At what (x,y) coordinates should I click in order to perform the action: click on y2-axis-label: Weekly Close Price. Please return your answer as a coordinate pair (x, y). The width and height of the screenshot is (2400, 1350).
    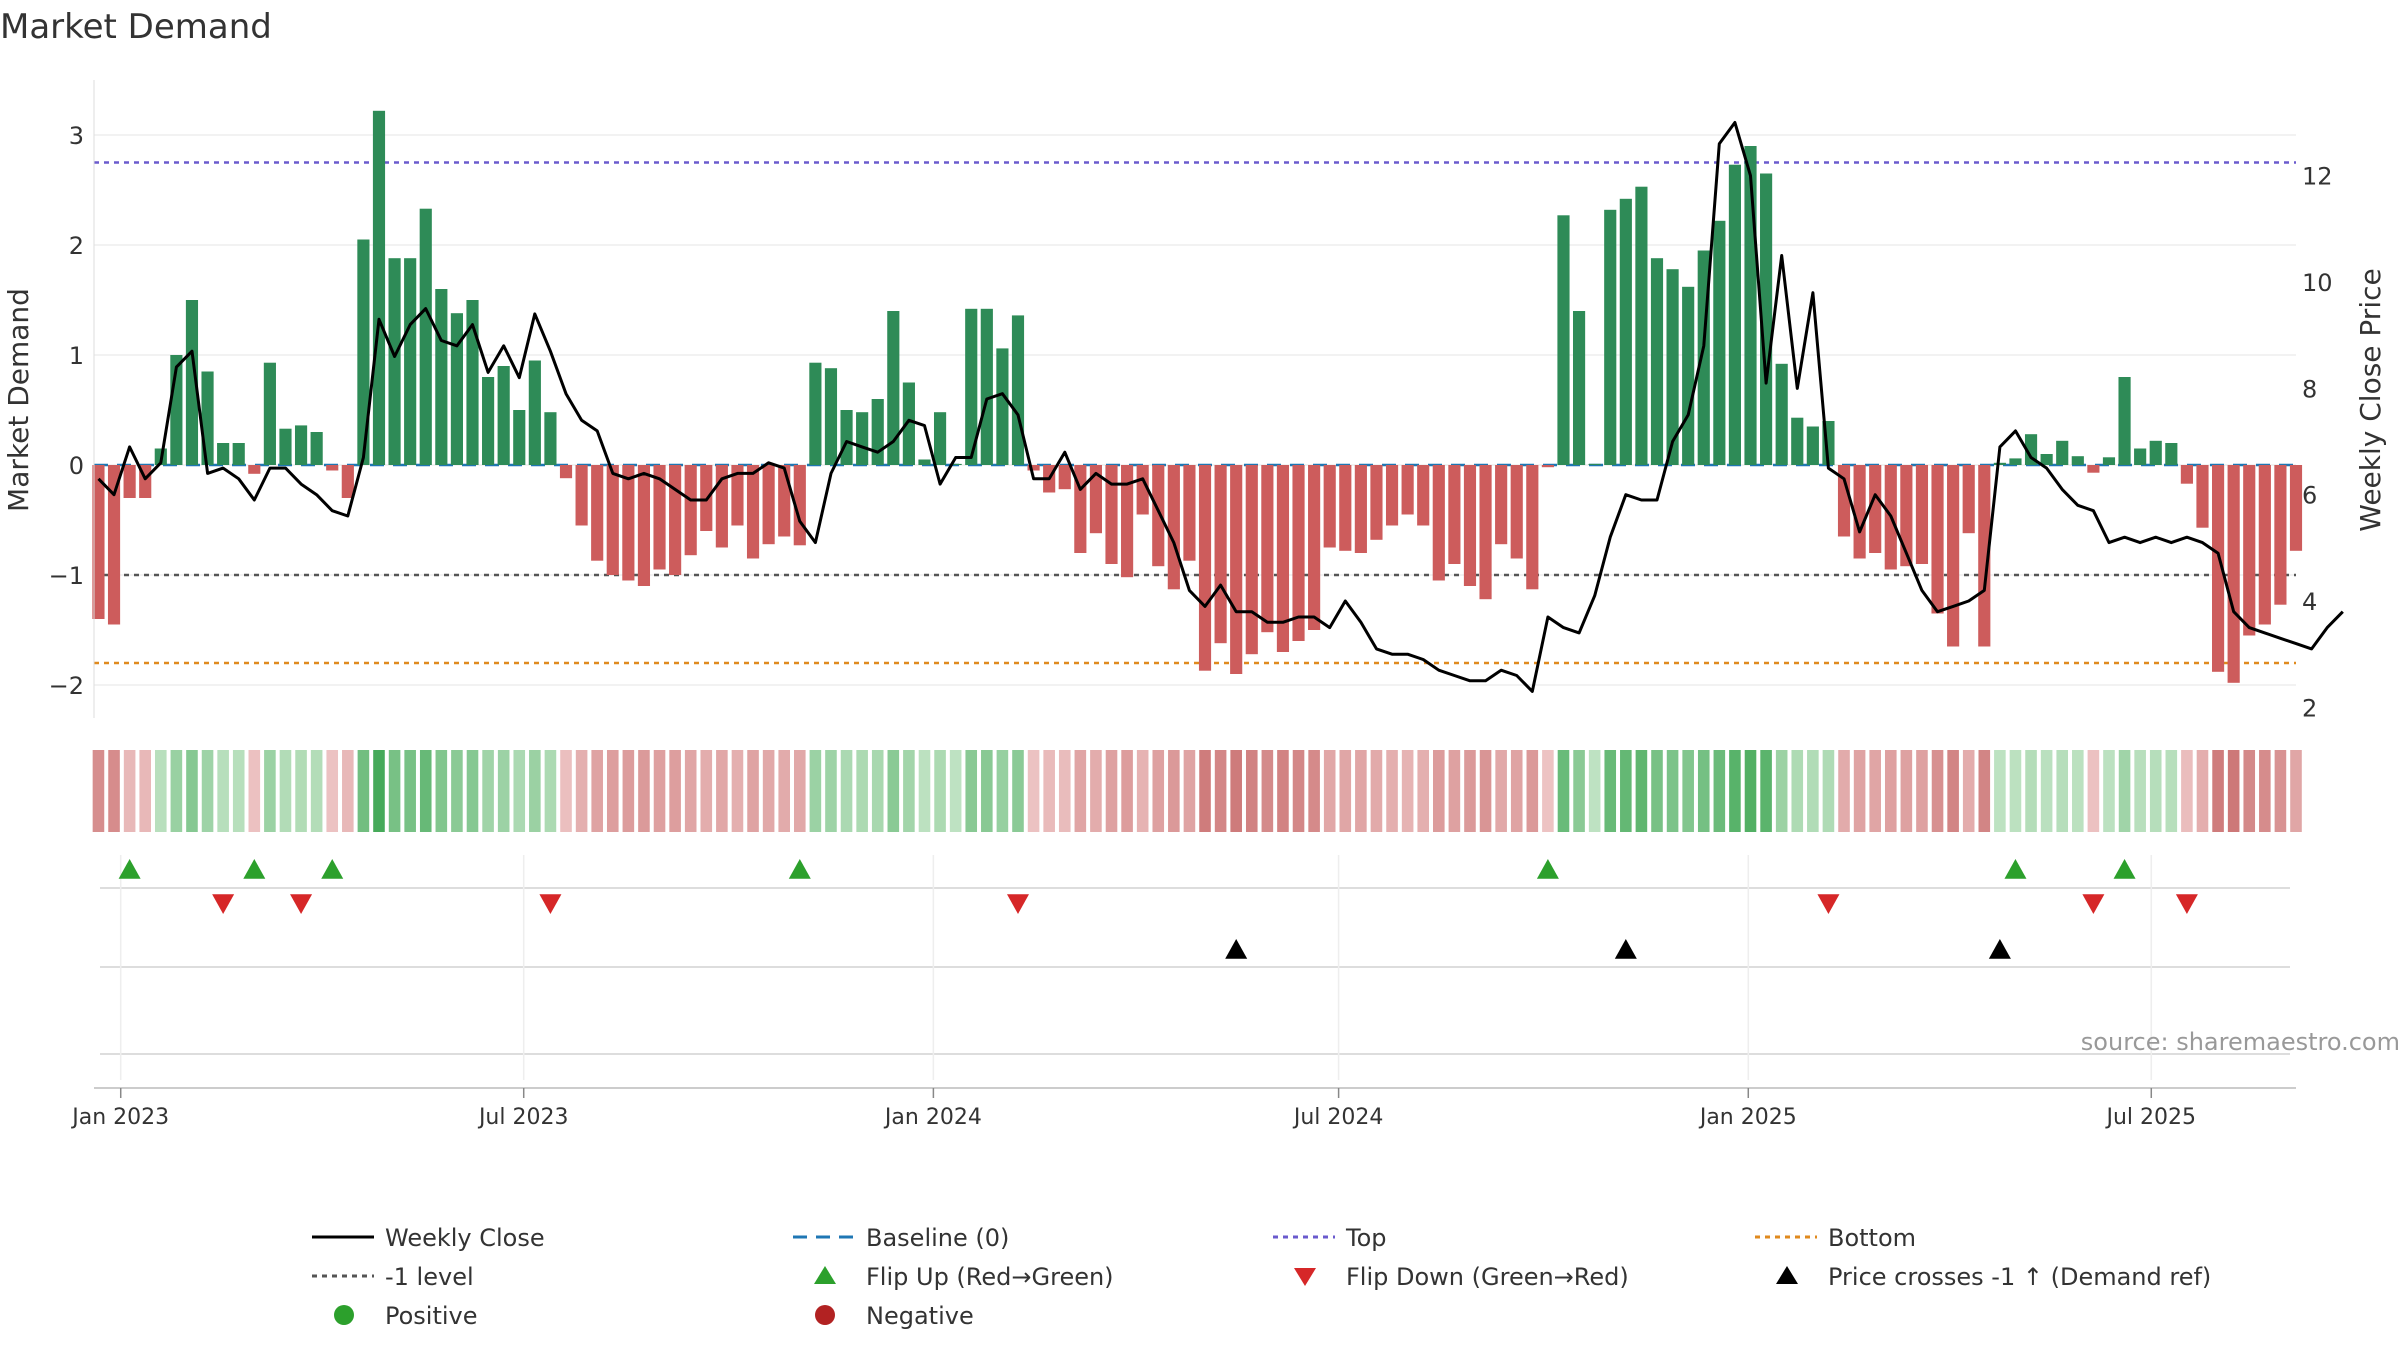
    Looking at the image, I should click on (2370, 399).